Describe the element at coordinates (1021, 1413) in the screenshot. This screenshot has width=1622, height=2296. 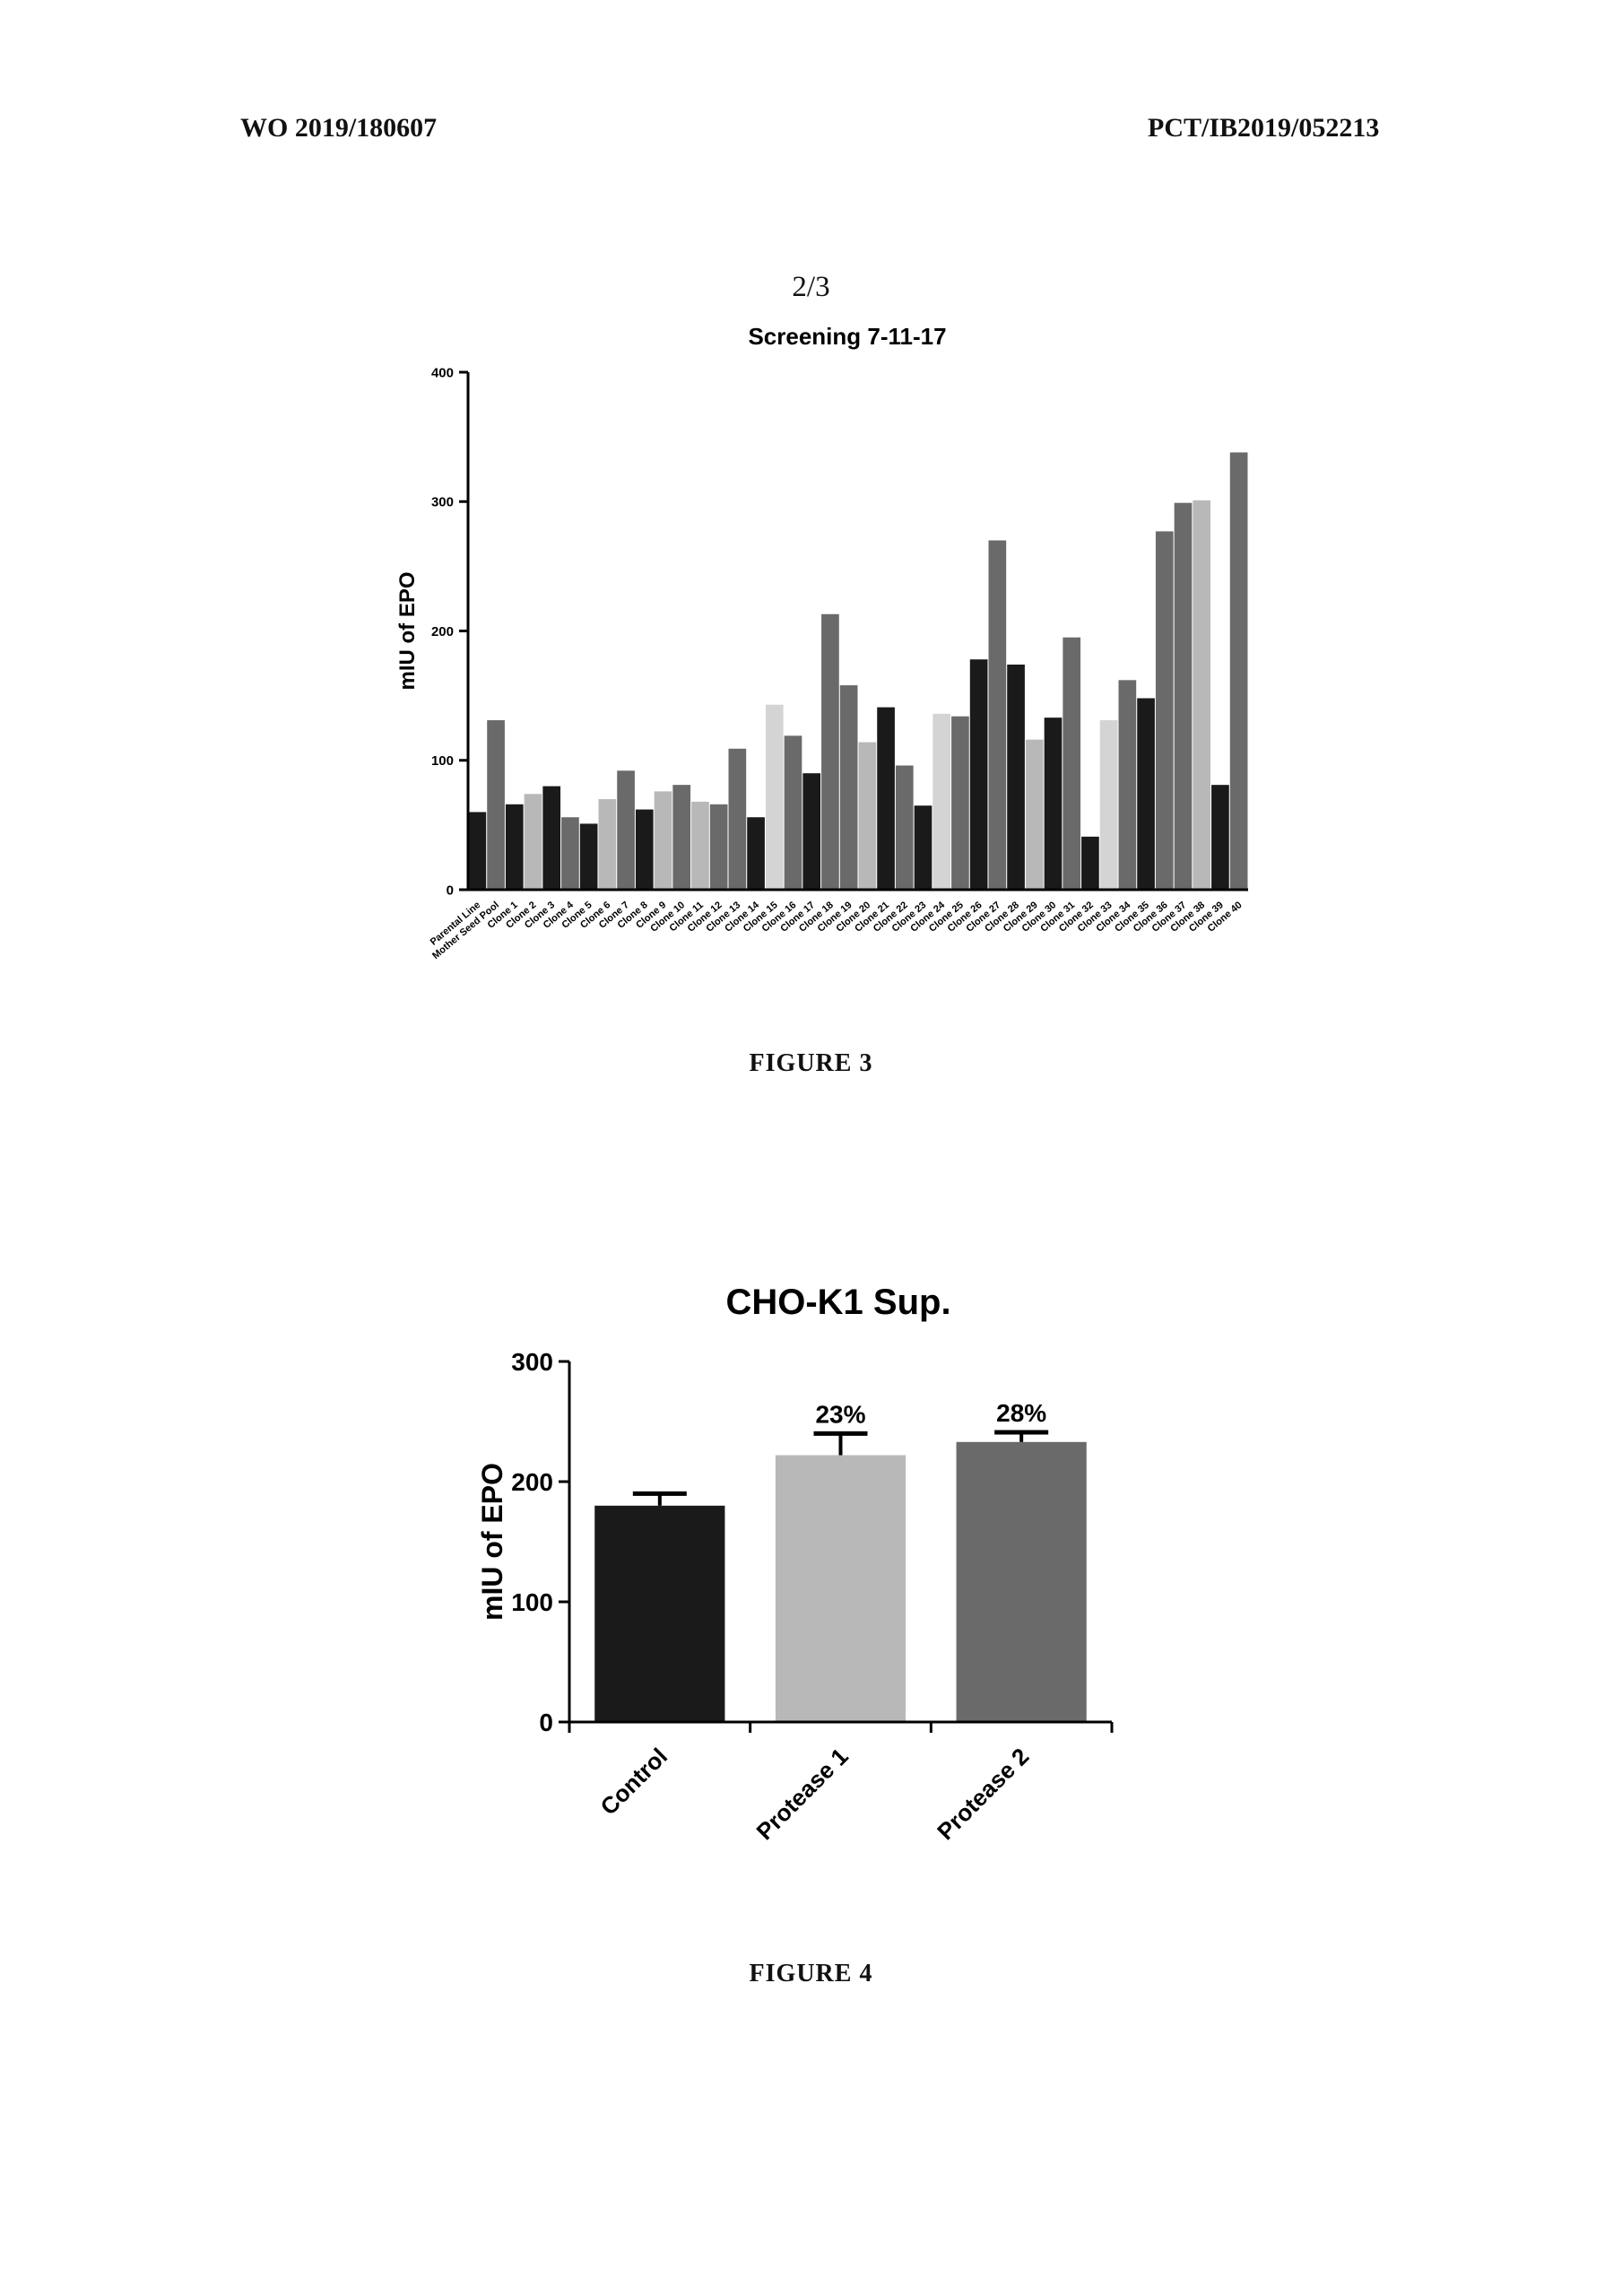
I see `annotation-3: 28%` at that location.